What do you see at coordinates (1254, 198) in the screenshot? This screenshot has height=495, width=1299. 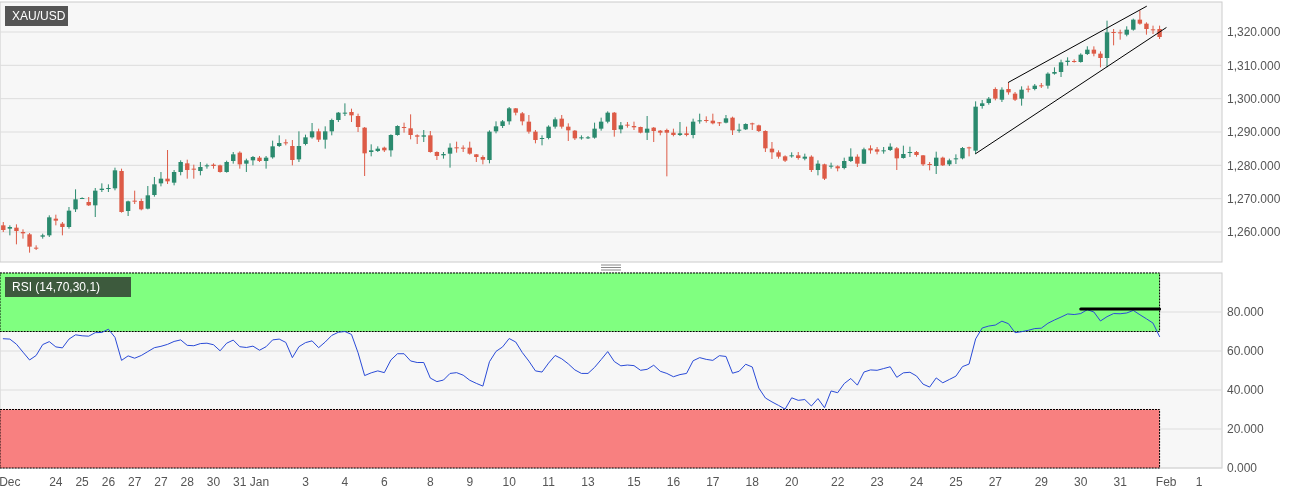 I see `y-tick-label: 1,270.000` at bounding box center [1254, 198].